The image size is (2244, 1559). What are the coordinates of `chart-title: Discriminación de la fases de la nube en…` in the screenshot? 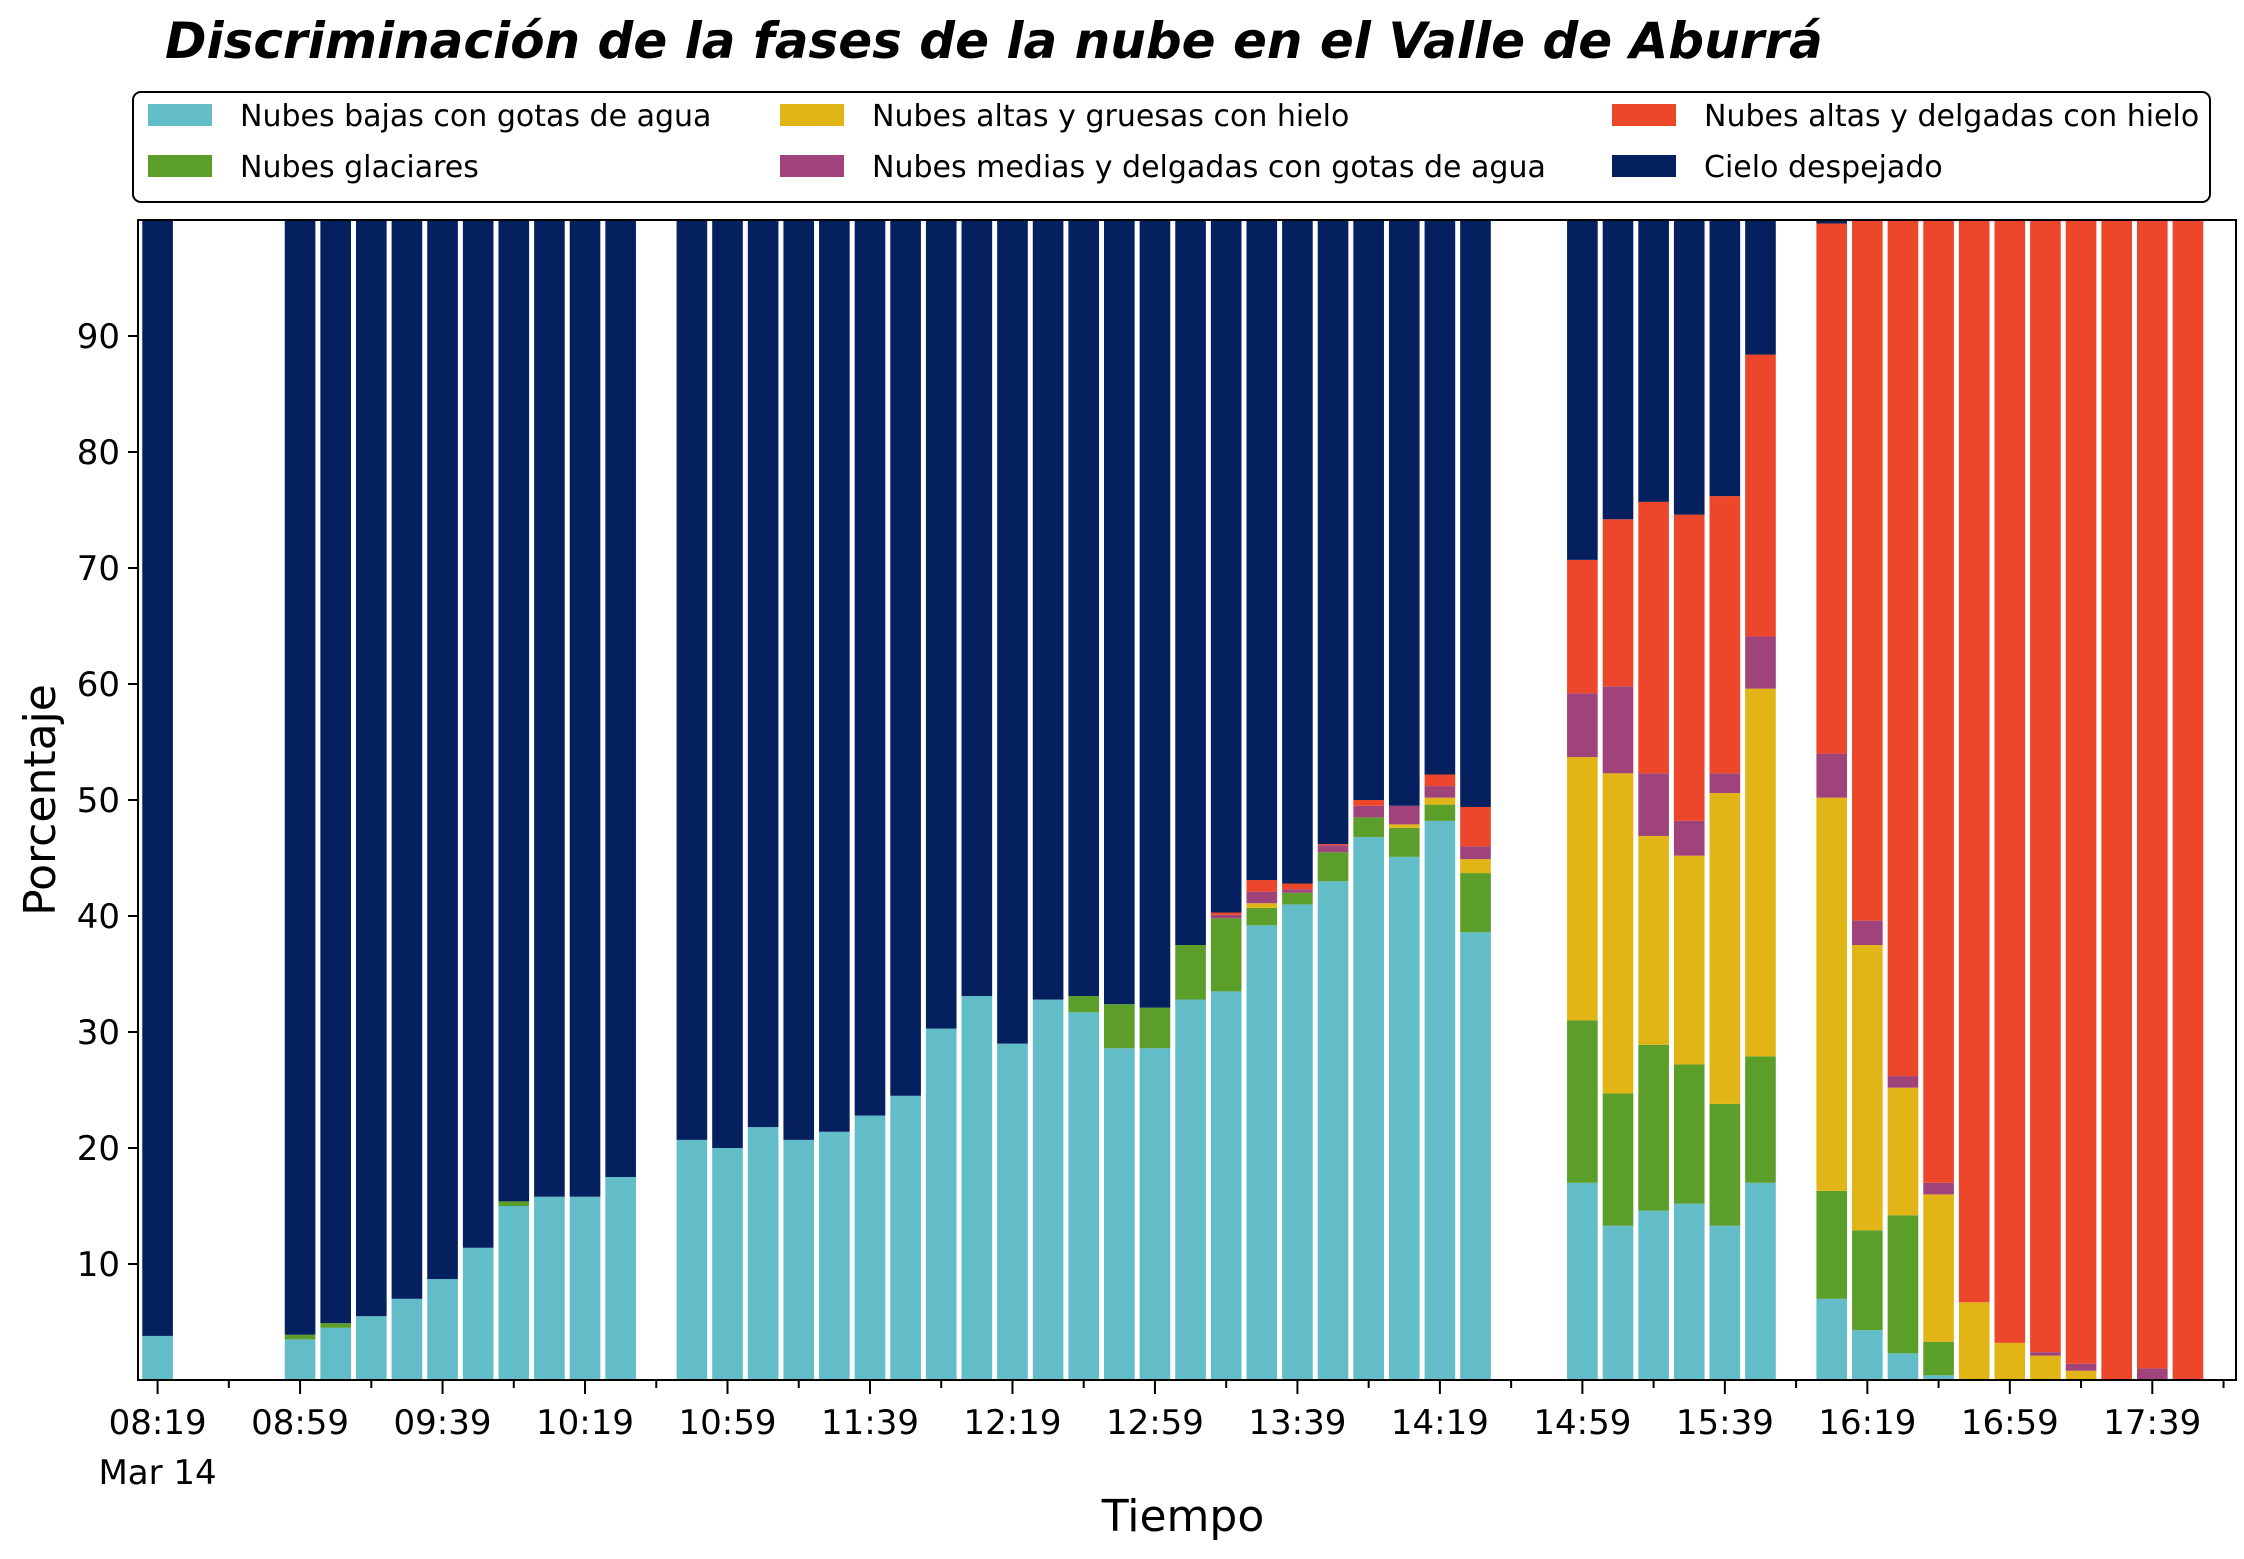 It's located at (994, 41).